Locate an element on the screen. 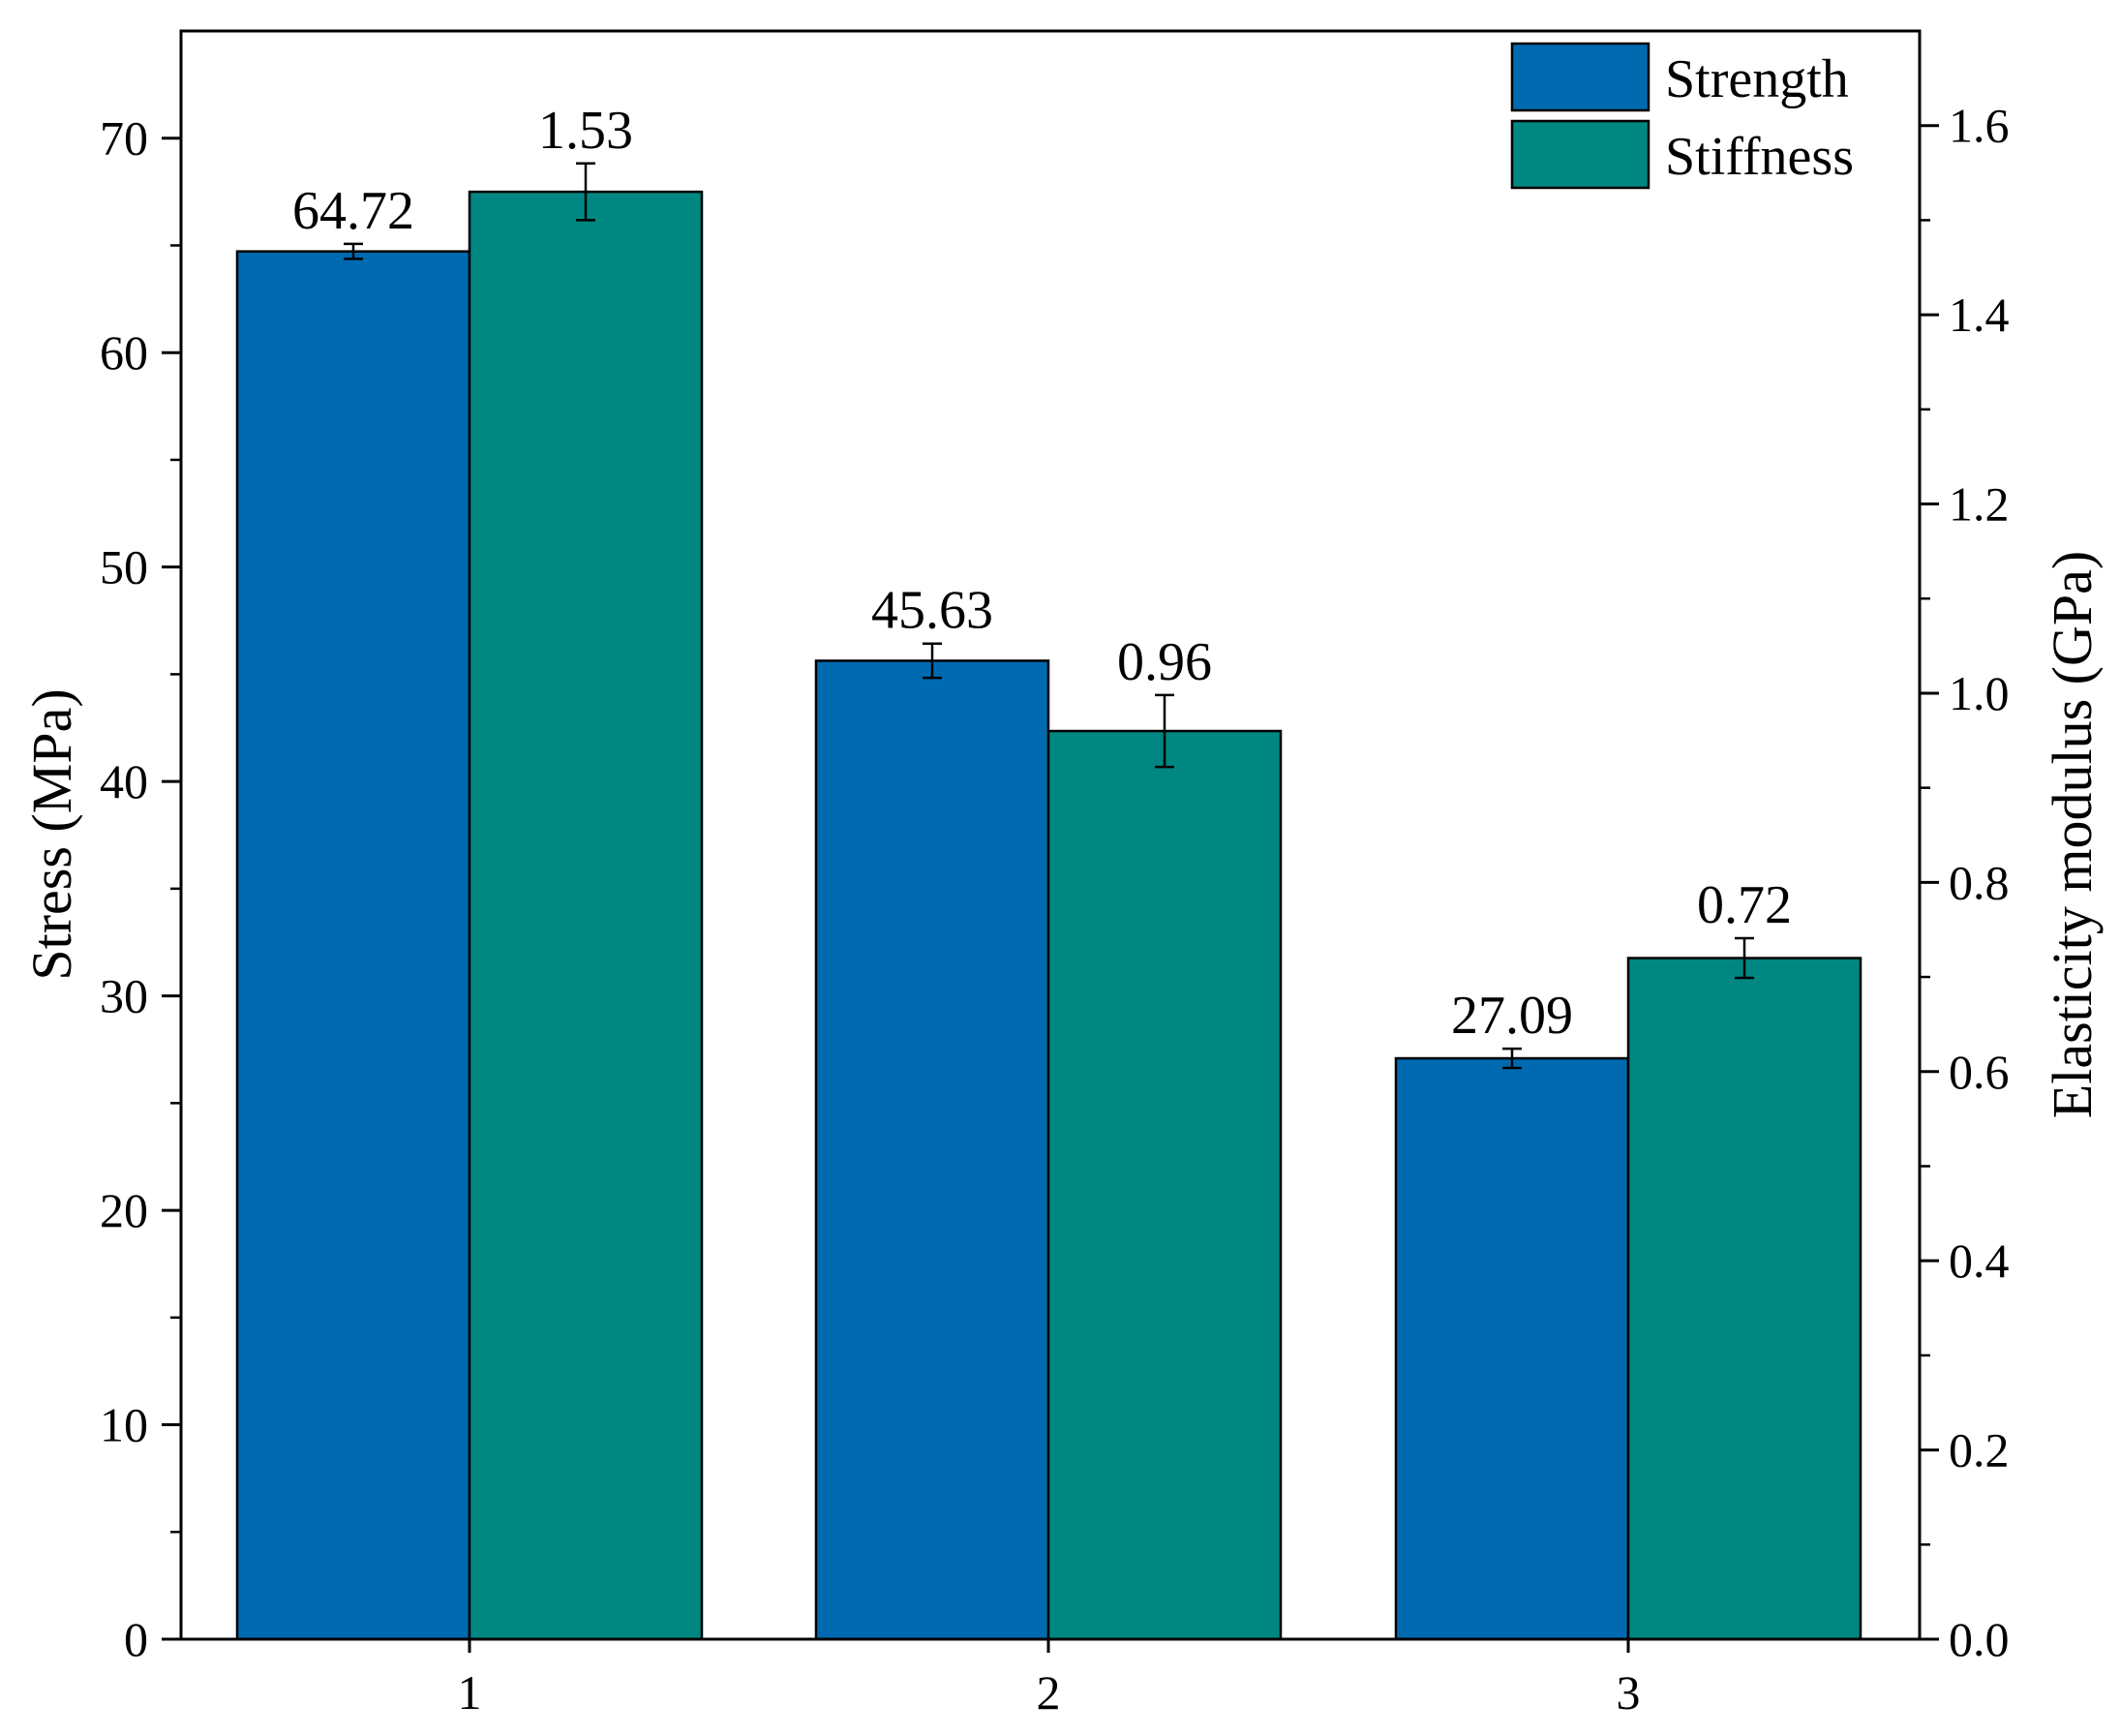 The width and height of the screenshot is (2120, 1736). y-axis-title: Stress (MPa) is located at coordinates (51, 834).